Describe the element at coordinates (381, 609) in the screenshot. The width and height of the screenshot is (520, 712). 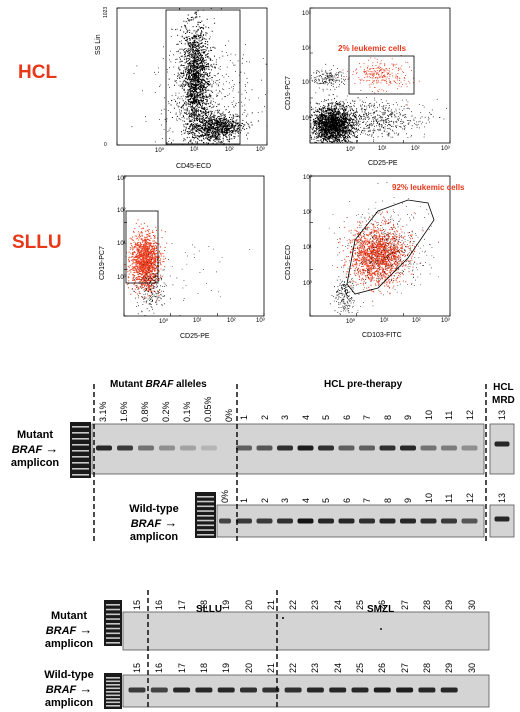
I see `smzl-header: SMZL` at that location.